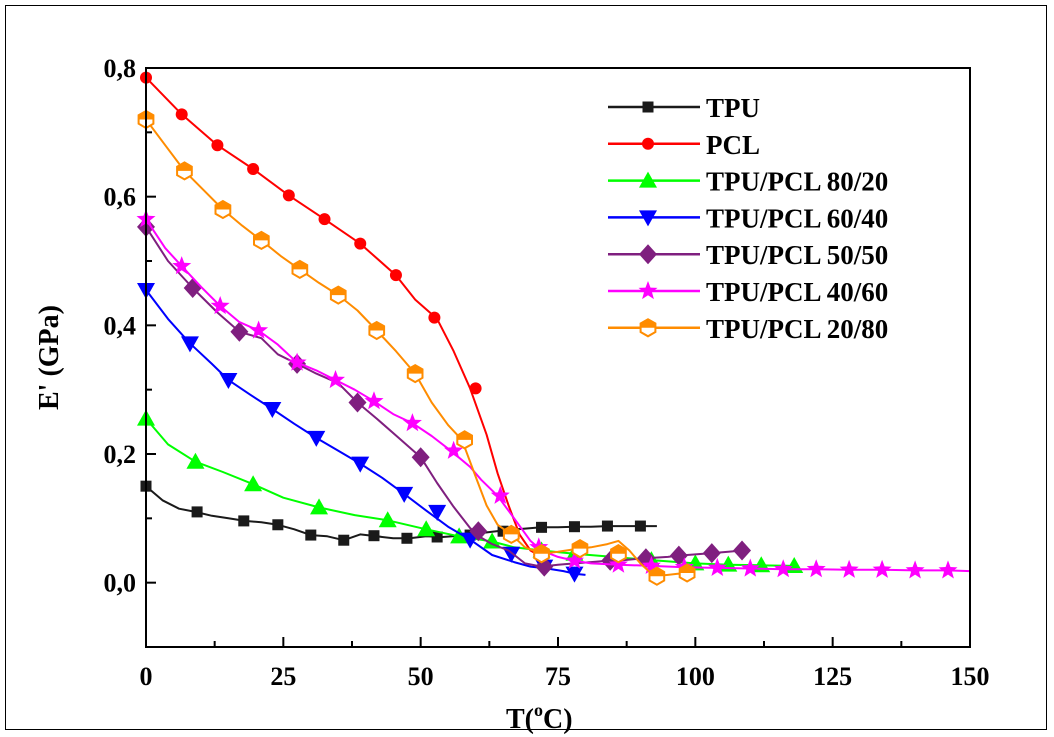 The image size is (1054, 737). I want to click on legend-item: TPU/PCL 50/50, so click(748, 255).